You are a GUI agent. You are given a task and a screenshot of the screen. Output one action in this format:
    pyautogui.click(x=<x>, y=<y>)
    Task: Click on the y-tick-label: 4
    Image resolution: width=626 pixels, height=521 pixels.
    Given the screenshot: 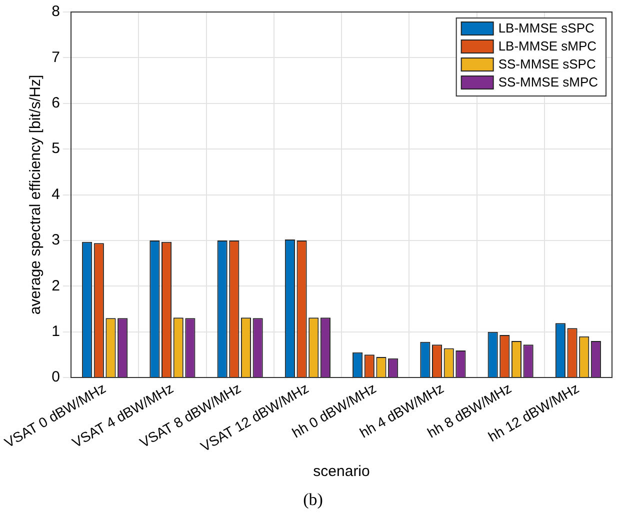 What is the action you would take?
    pyautogui.click(x=56, y=194)
    